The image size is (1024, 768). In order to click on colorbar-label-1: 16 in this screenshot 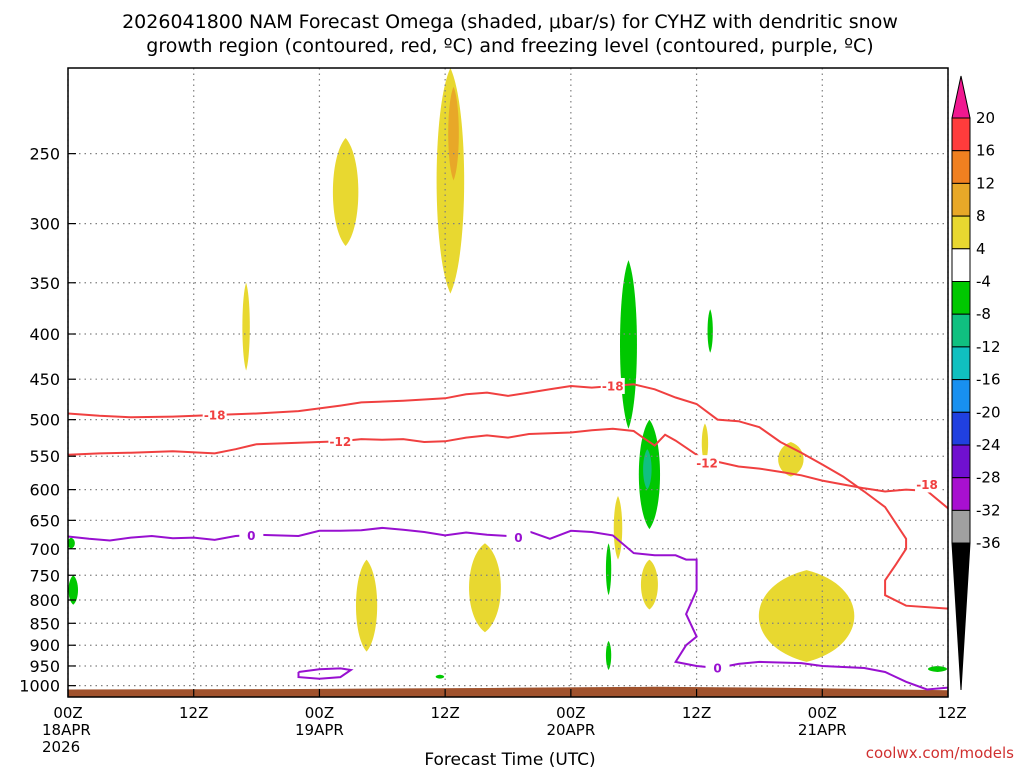, I will do `click(985, 151)`.